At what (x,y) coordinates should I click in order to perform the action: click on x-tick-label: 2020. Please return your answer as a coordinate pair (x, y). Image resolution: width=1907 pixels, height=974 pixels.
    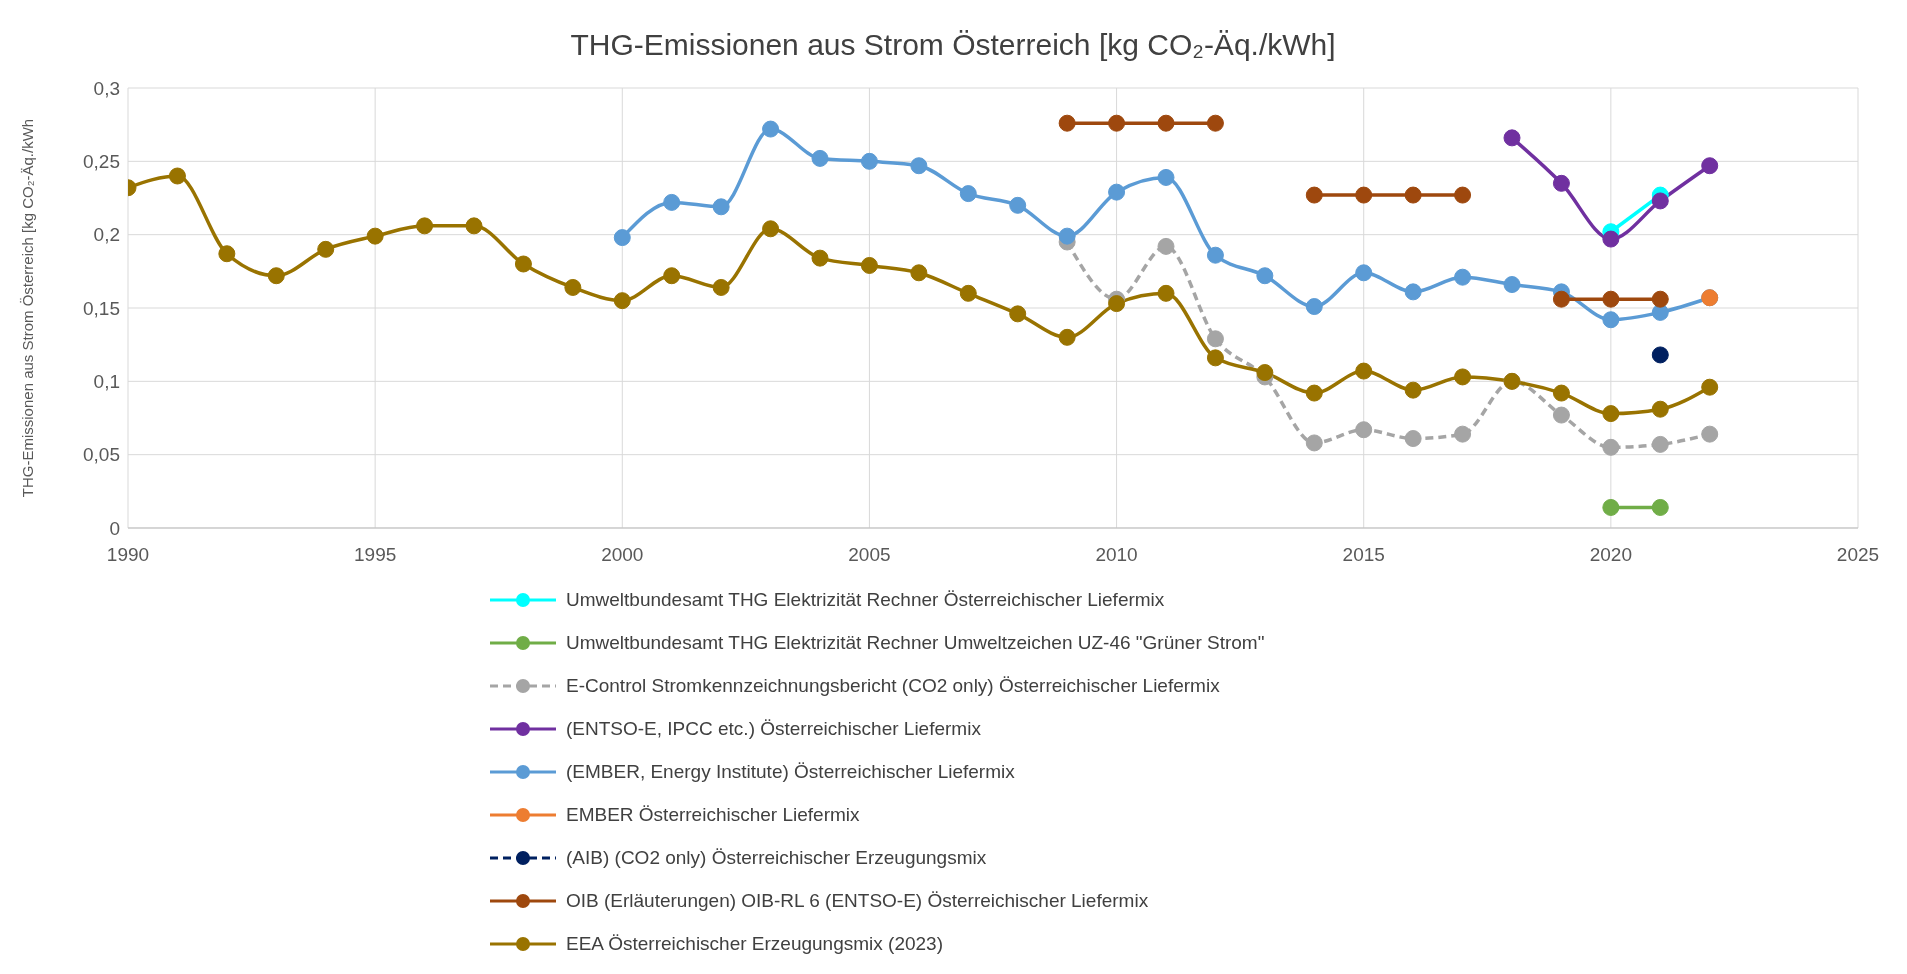
    Looking at the image, I should click on (1610, 555).